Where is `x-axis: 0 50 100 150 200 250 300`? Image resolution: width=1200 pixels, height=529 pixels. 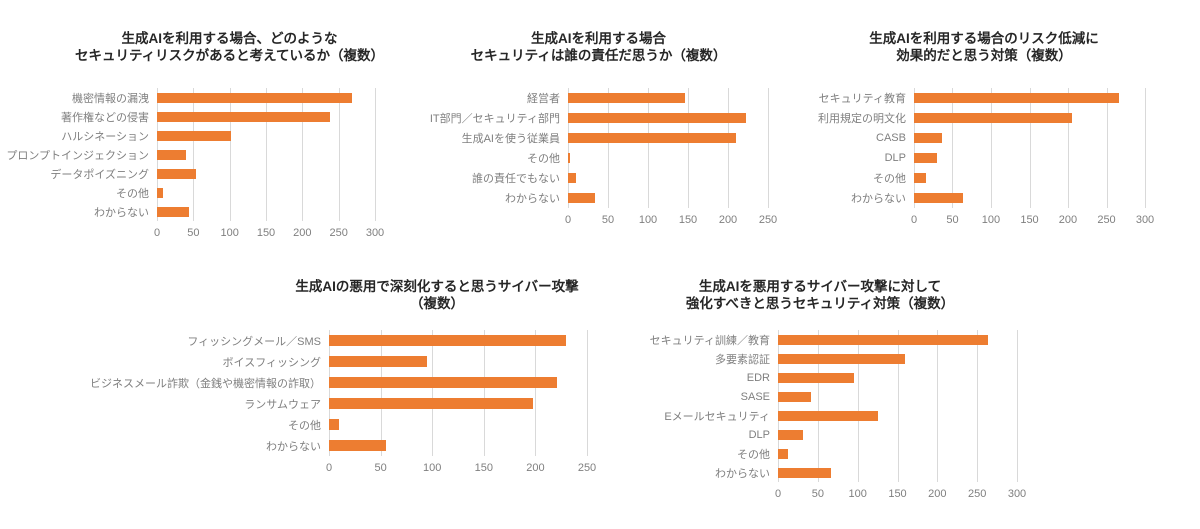 x-axis: 0 50 100 150 200 250 300 is located at coordinates (269, 231).